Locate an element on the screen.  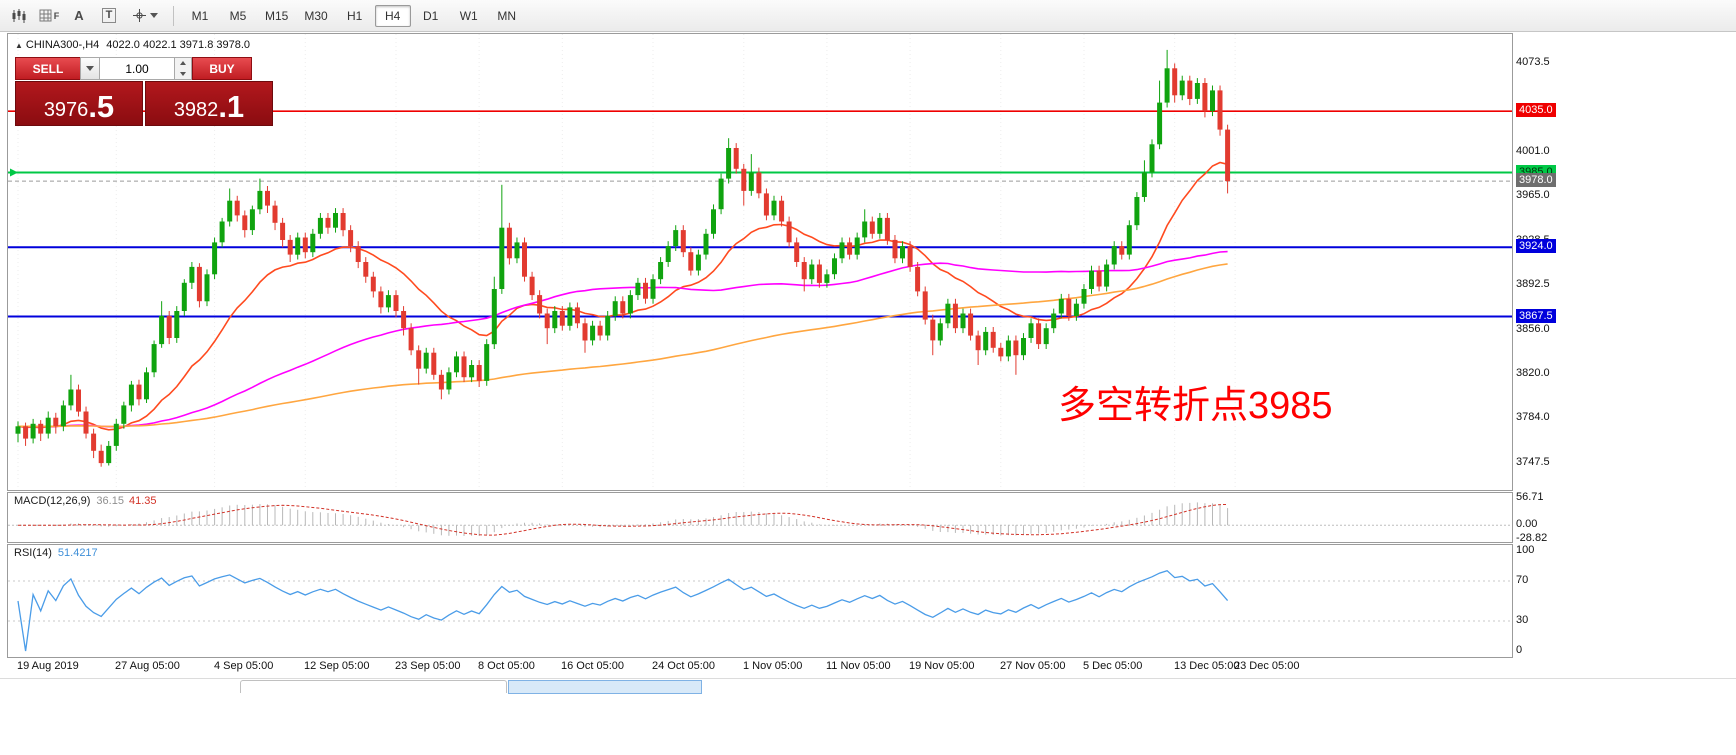
symbol-info-line: ▲ CHINA300-,H4 4022.0 4022.1 3971.8 3978.0 is located at coordinates (132, 45).